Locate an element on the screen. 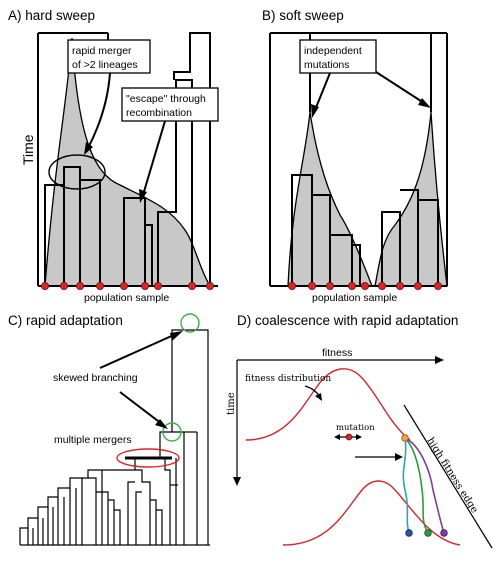 The image size is (498, 576). panel-b-annotation-box is located at coordinates (338, 56).